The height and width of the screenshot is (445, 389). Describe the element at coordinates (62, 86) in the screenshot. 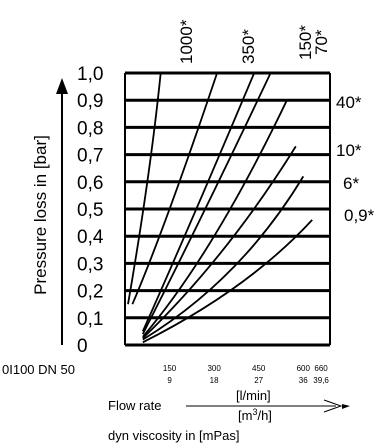

I see `y-axis-arrow-head` at that location.